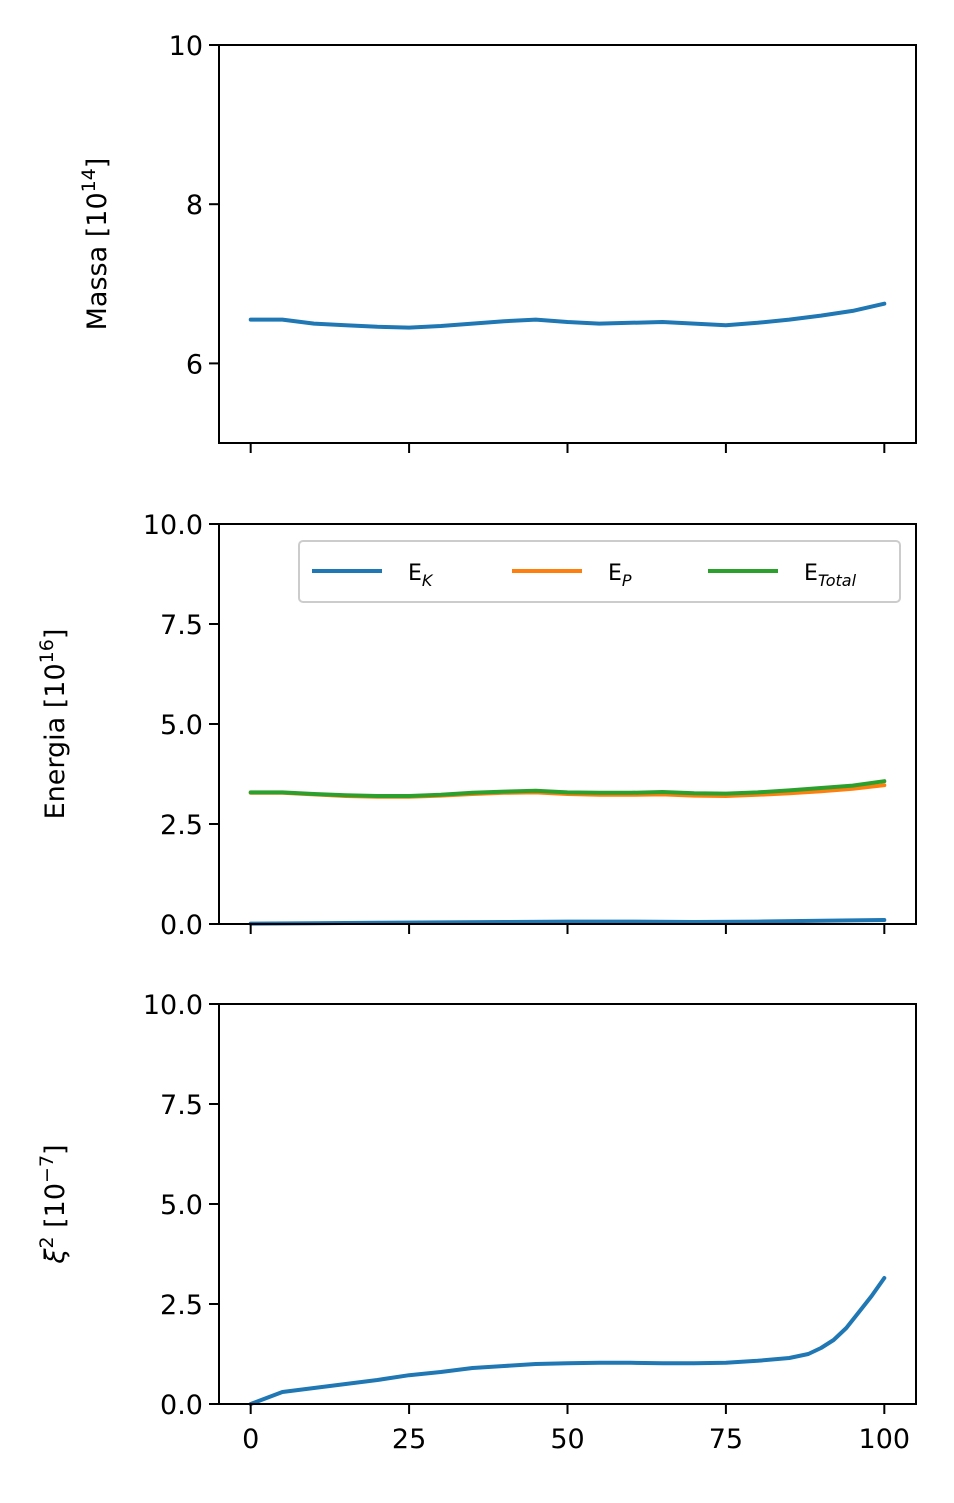 This screenshot has height=1503, width=954. What do you see at coordinates (250, 1439) in the screenshot?
I see `x-tick-label: 0` at bounding box center [250, 1439].